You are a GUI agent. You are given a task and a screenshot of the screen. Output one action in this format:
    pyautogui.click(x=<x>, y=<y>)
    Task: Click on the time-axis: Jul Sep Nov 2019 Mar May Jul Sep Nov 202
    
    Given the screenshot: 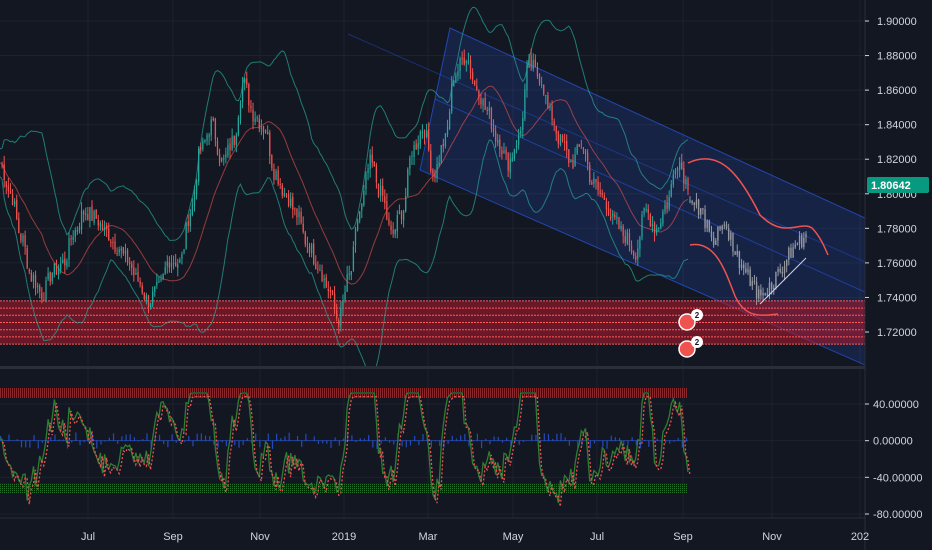 What is the action you would take?
    pyautogui.click(x=475, y=537)
    